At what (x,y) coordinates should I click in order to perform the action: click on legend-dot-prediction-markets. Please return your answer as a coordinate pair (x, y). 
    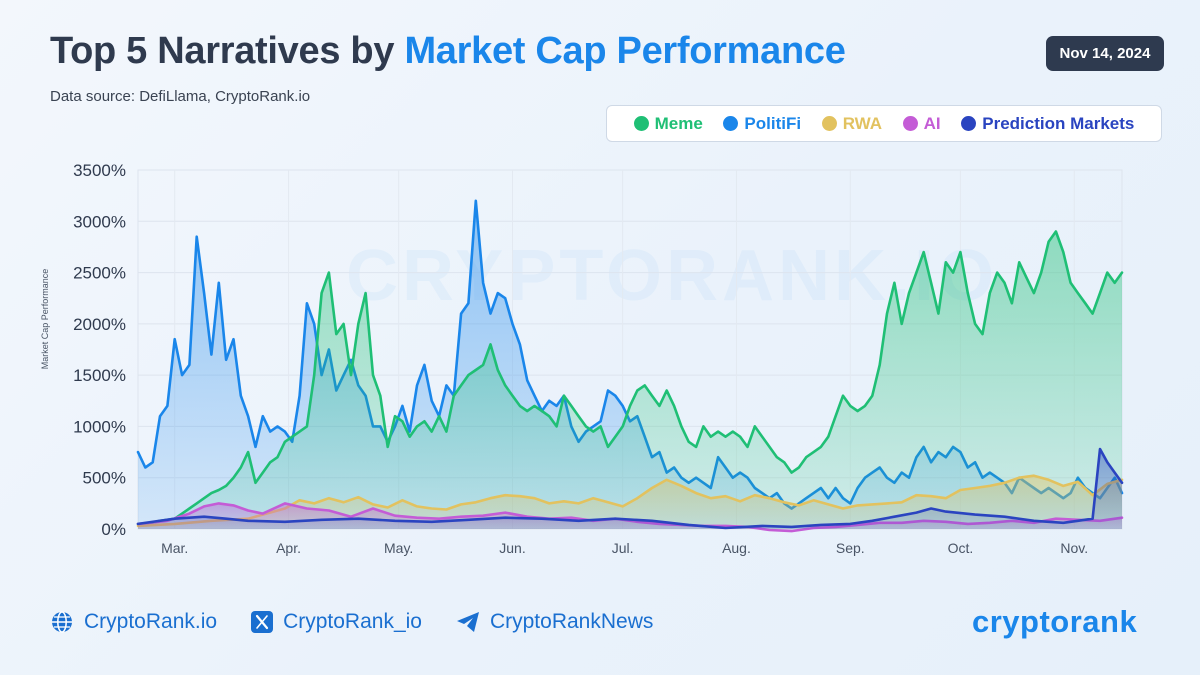
    Looking at the image, I should click on (969, 123).